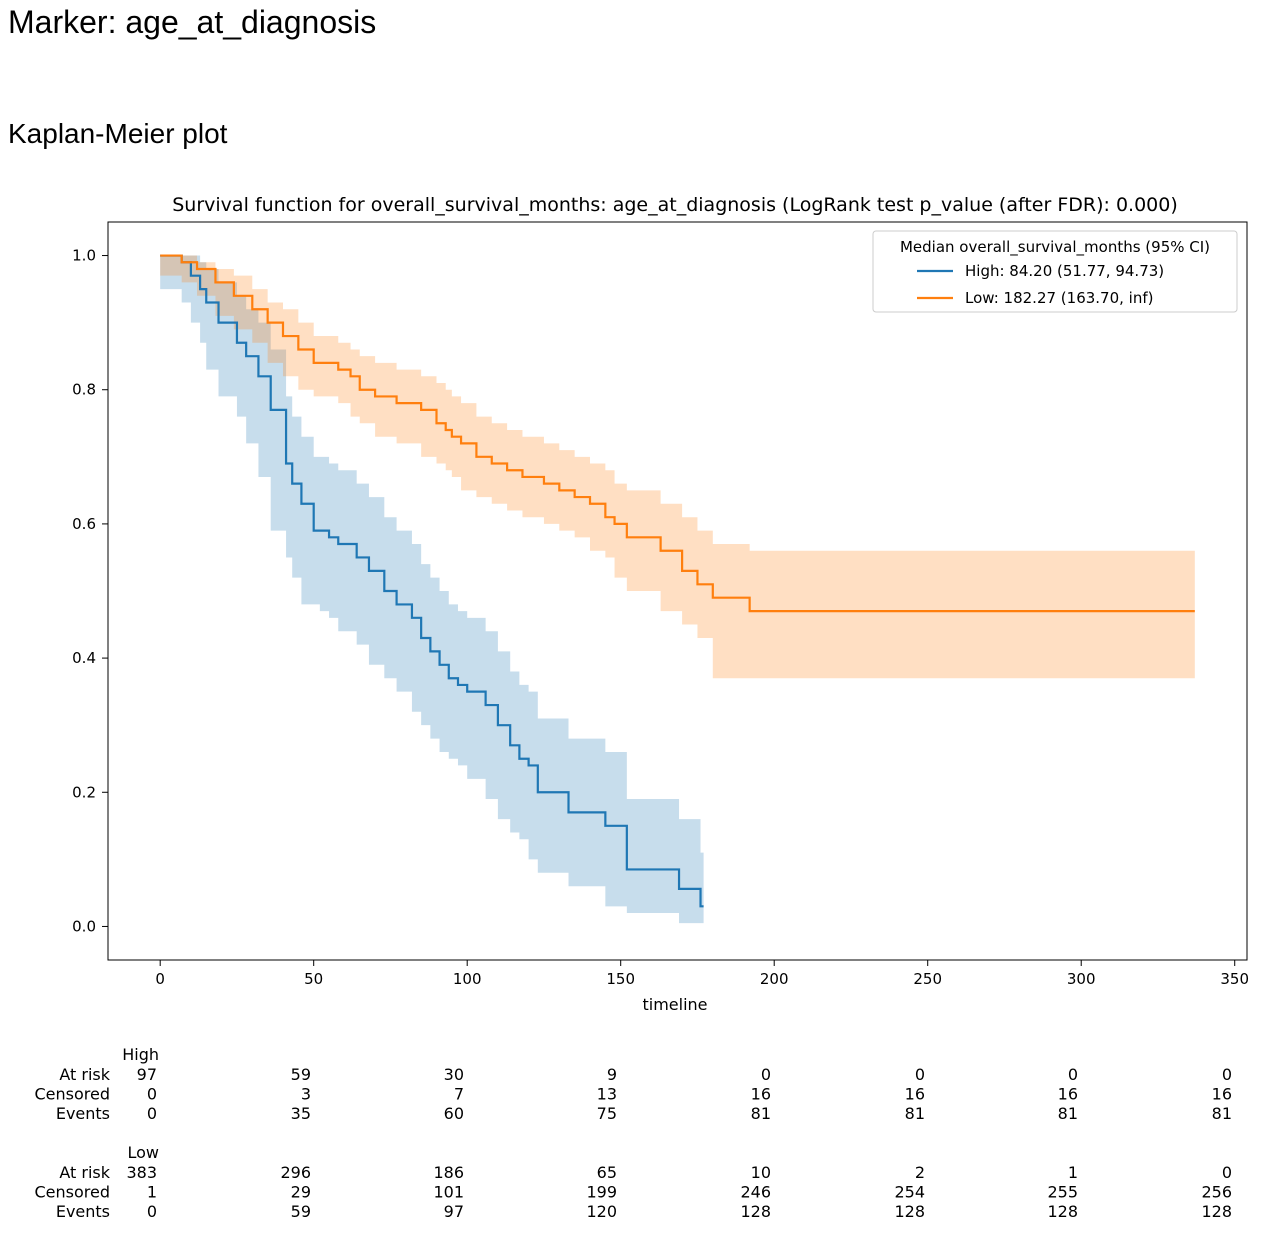  Describe the element at coordinates (601, 1211) in the screenshot. I see `table-cell: 120` at that location.